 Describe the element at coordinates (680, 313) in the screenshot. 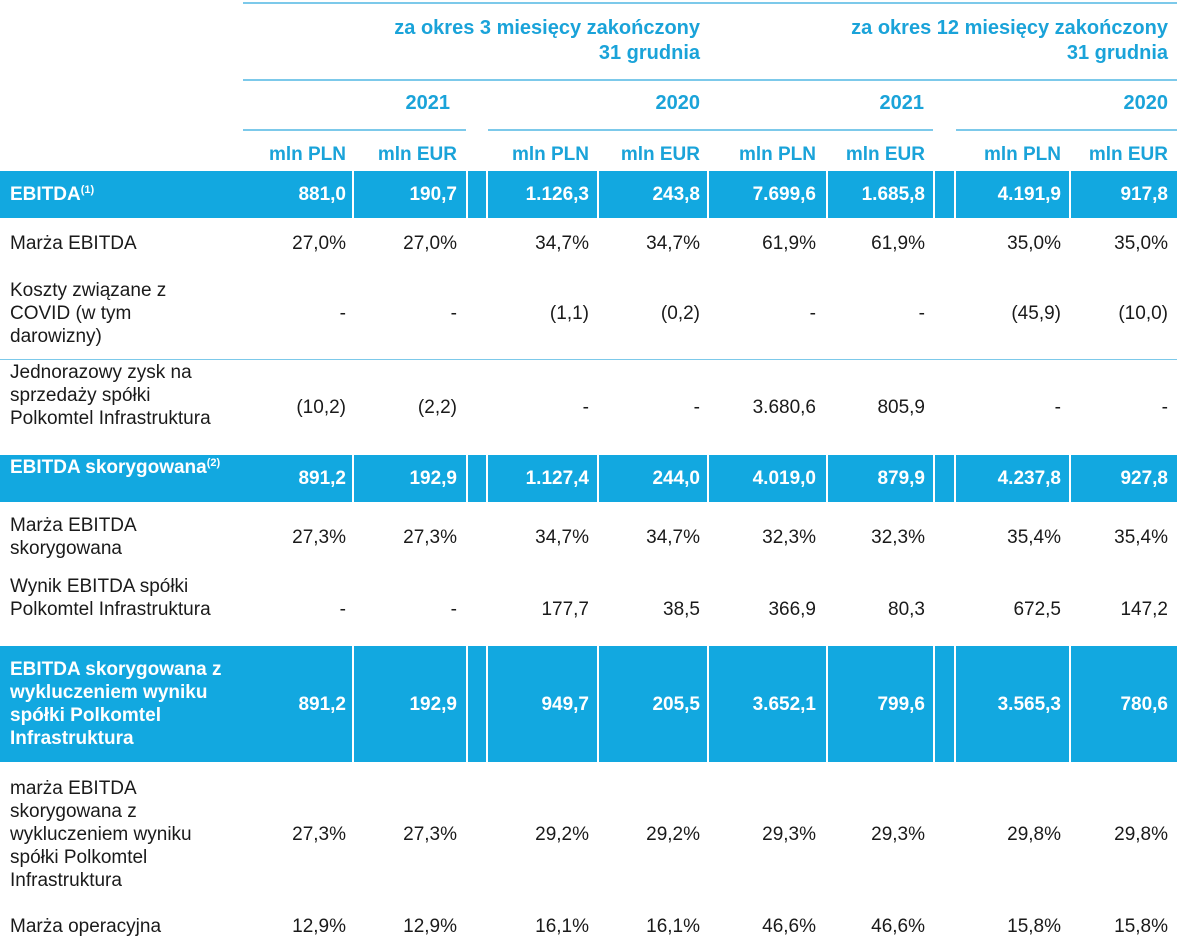

I see `value-cell: (0,2)` at that location.